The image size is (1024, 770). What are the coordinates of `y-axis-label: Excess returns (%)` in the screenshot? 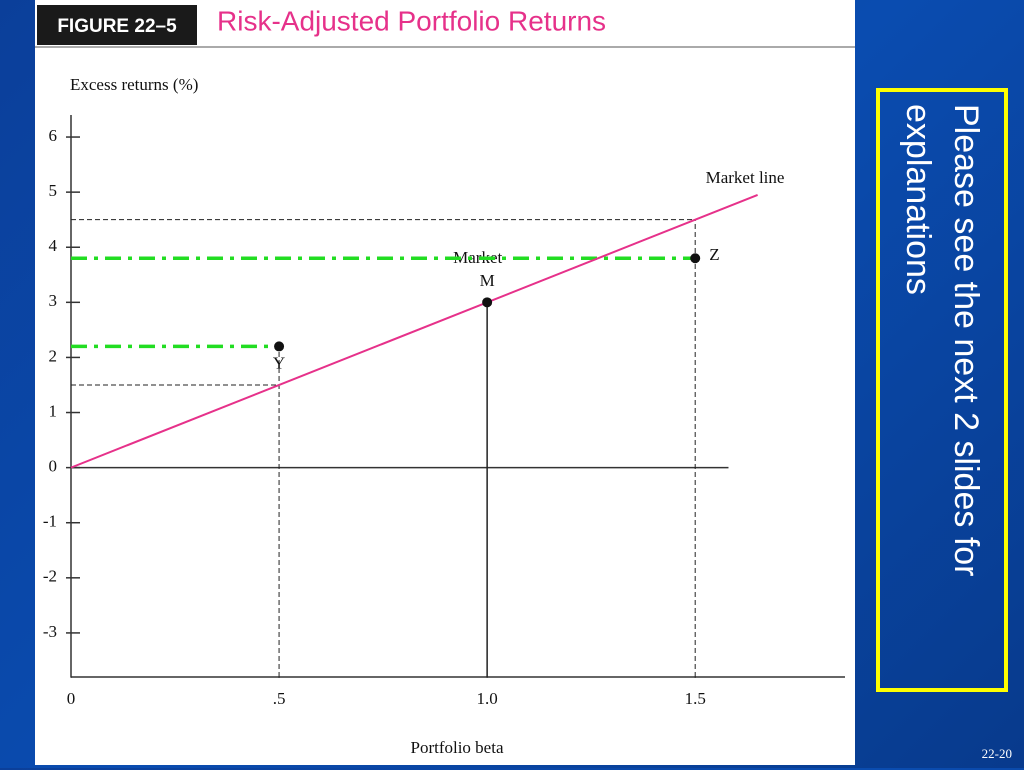 It's located at (134, 84).